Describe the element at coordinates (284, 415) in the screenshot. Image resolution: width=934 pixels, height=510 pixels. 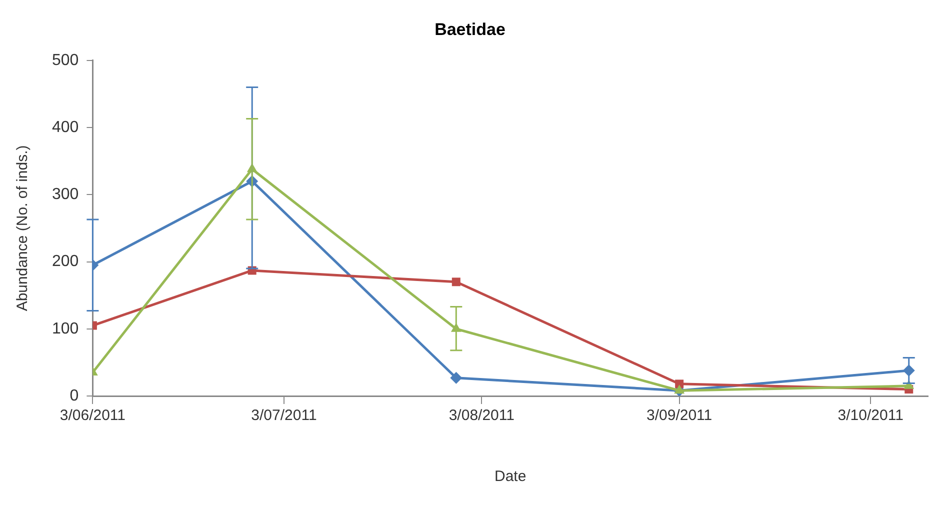
I see `x-tick-label: 3/07/2011` at that location.